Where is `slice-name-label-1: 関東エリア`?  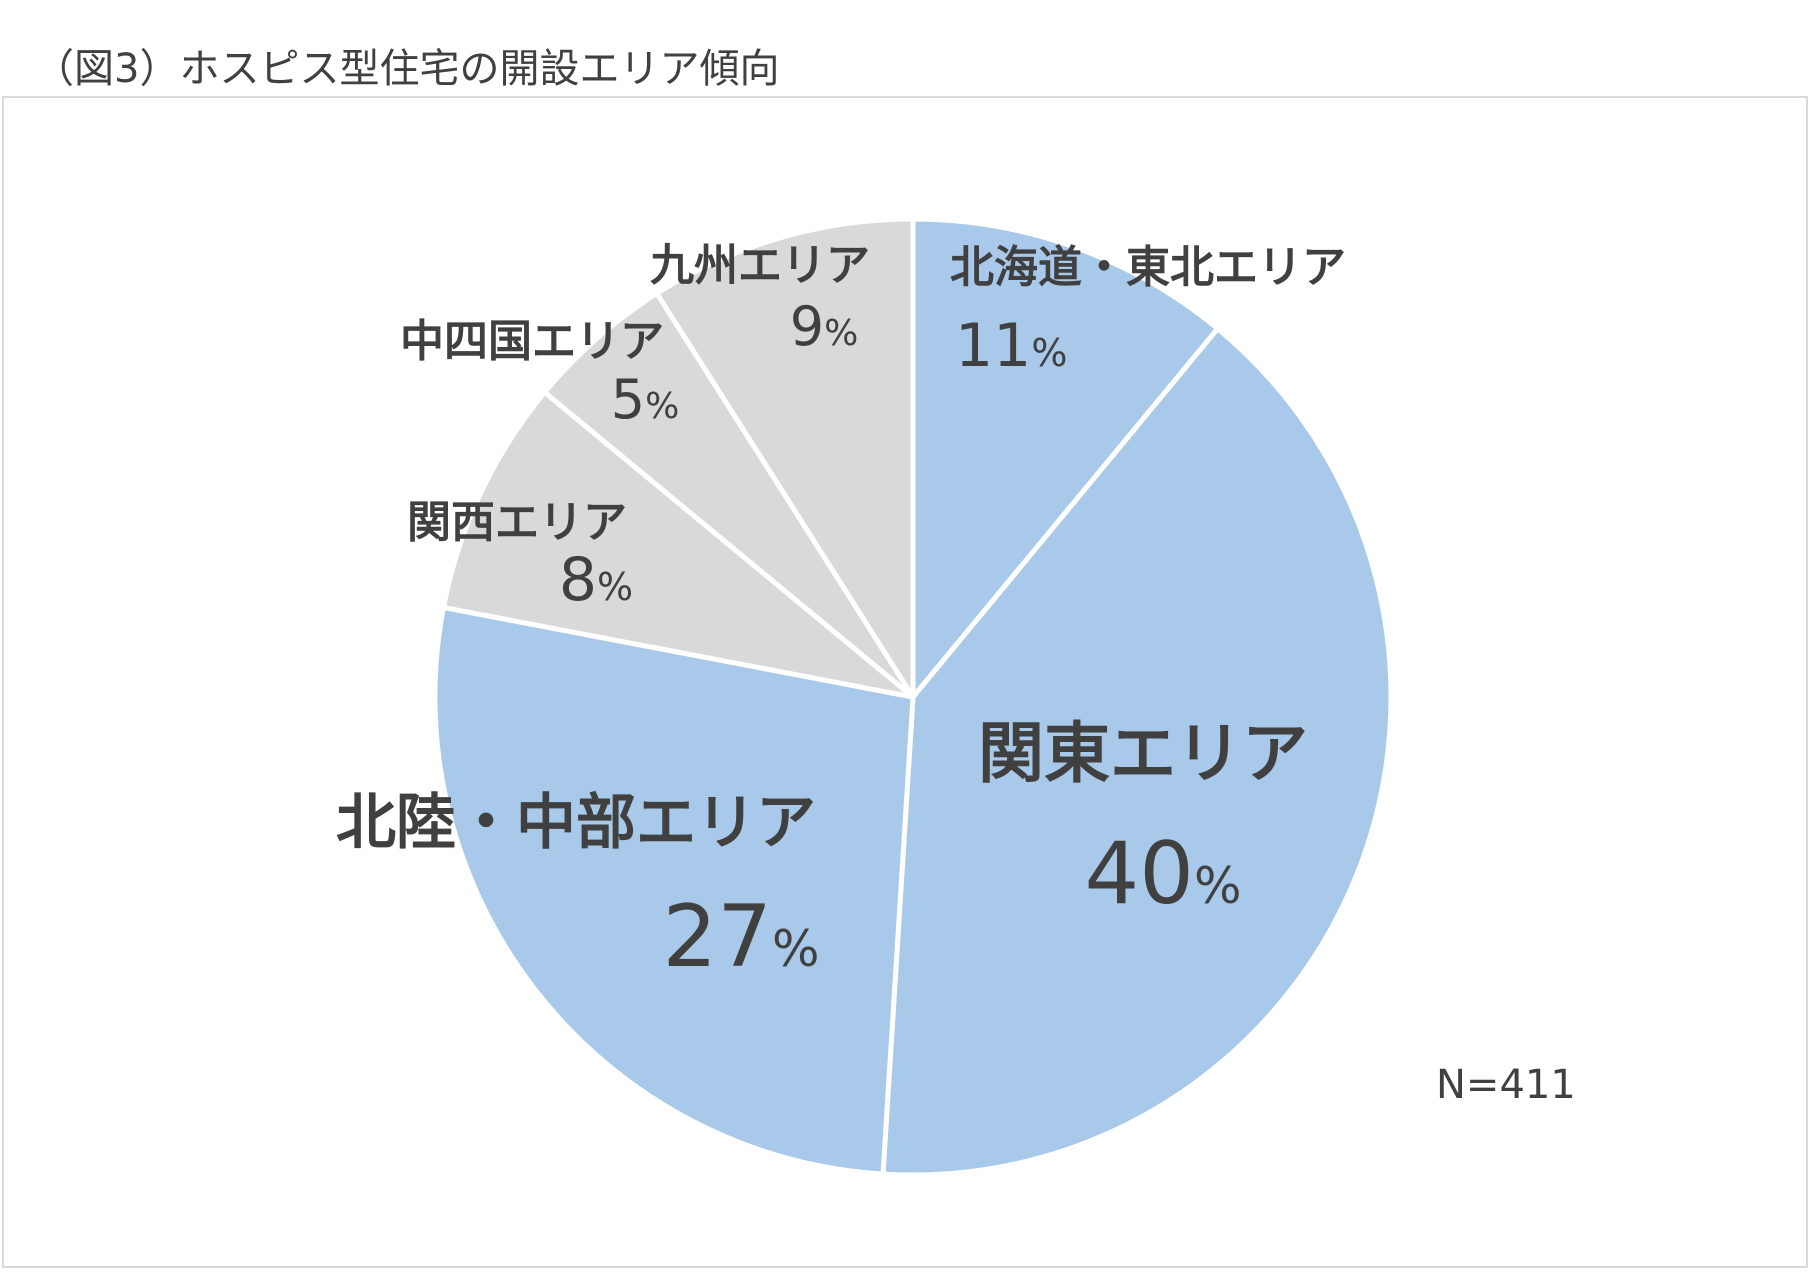
slice-name-label-1: 関東エリア is located at coordinates (1143, 753).